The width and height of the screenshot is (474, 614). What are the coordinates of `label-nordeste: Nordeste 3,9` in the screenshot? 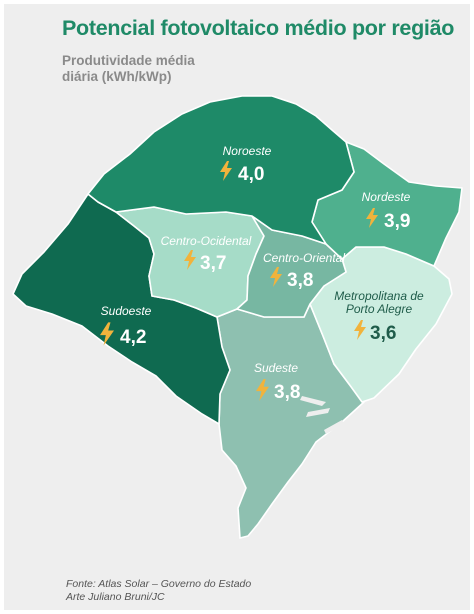 It's located at (386, 211).